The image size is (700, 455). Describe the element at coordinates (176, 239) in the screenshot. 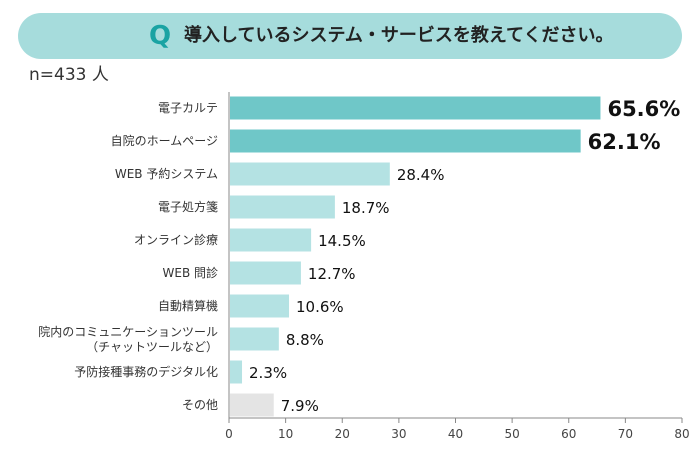

I see `category-label: オンライン診療` at that location.